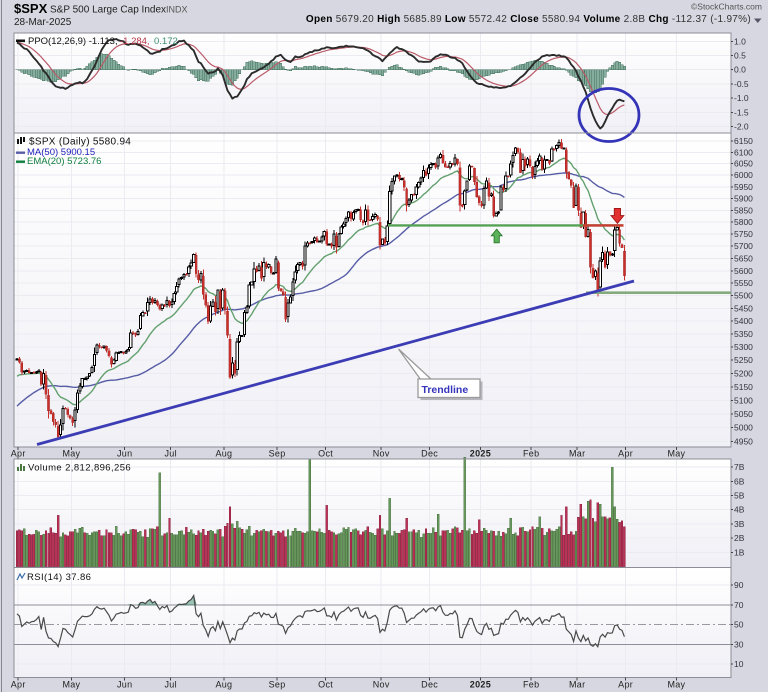  Describe the element at coordinates (739, 605) in the screenshot. I see `svg-text: 70` at that location.